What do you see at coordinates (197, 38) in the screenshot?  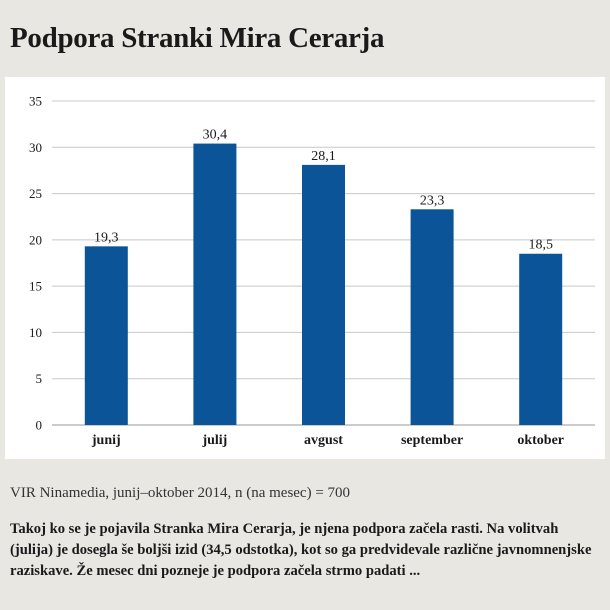 I see `chart-title: Podpora Stranki Mira Cerarja` at bounding box center [197, 38].